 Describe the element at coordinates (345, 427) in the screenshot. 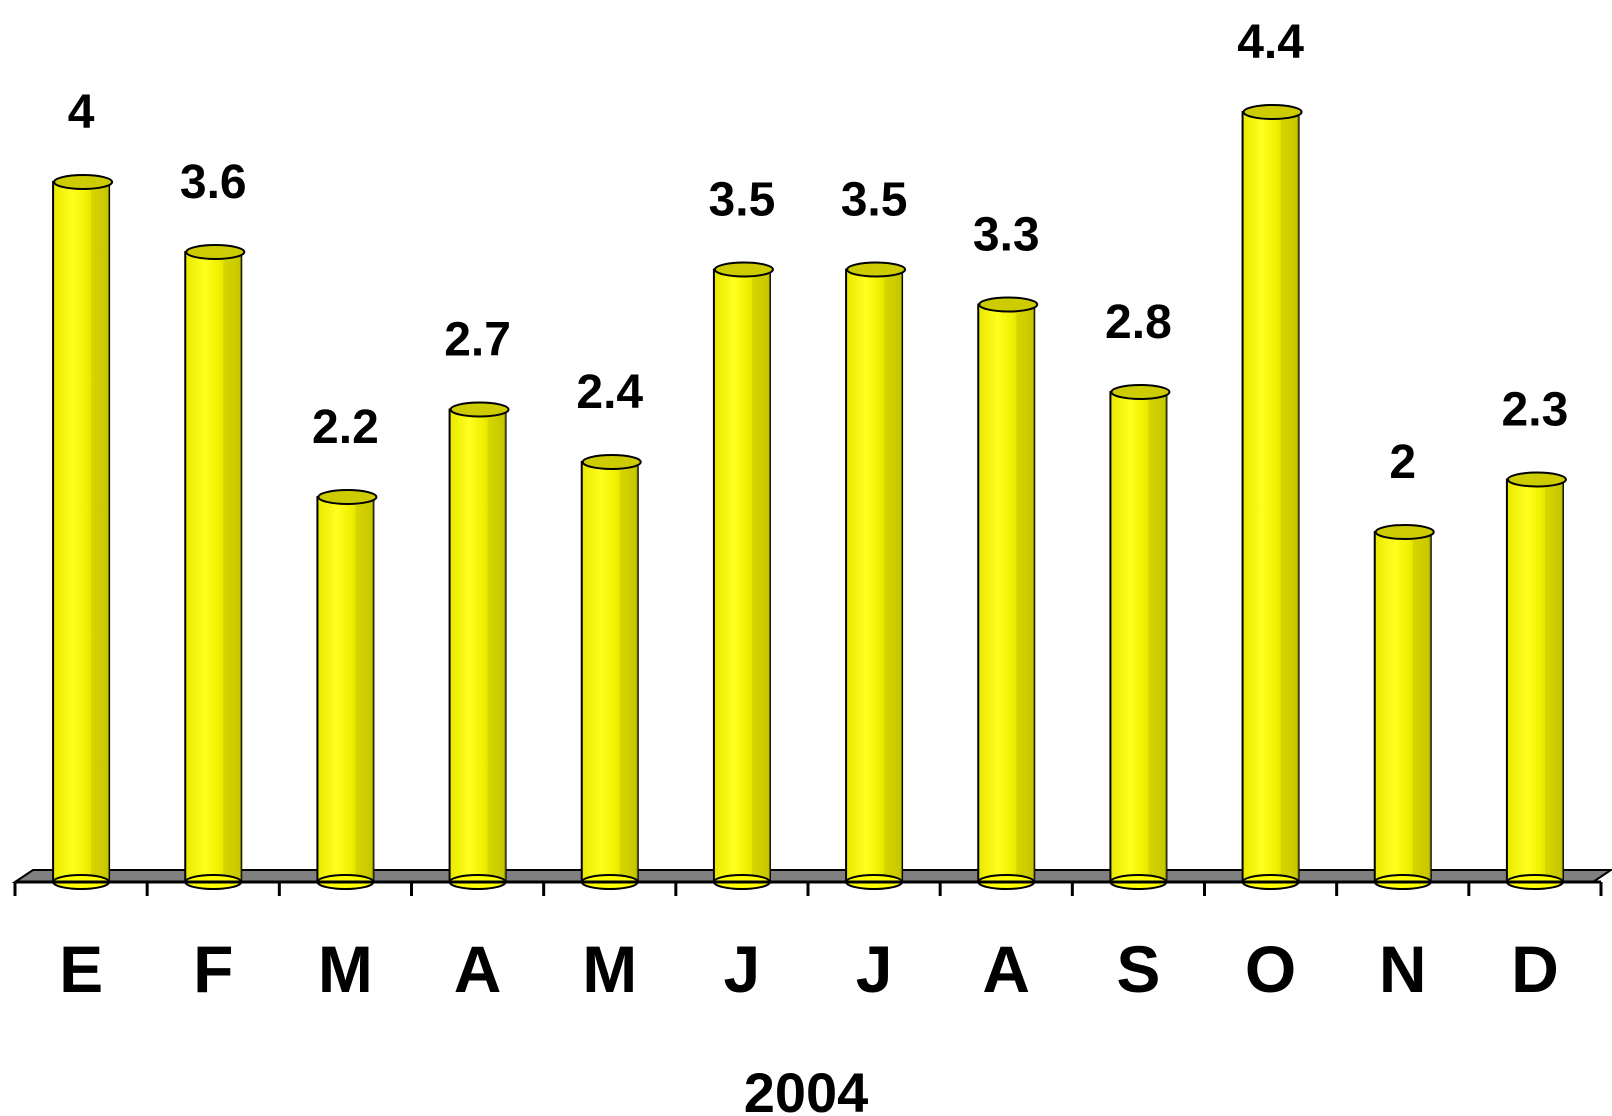

I see `value-label: 2.2` at that location.